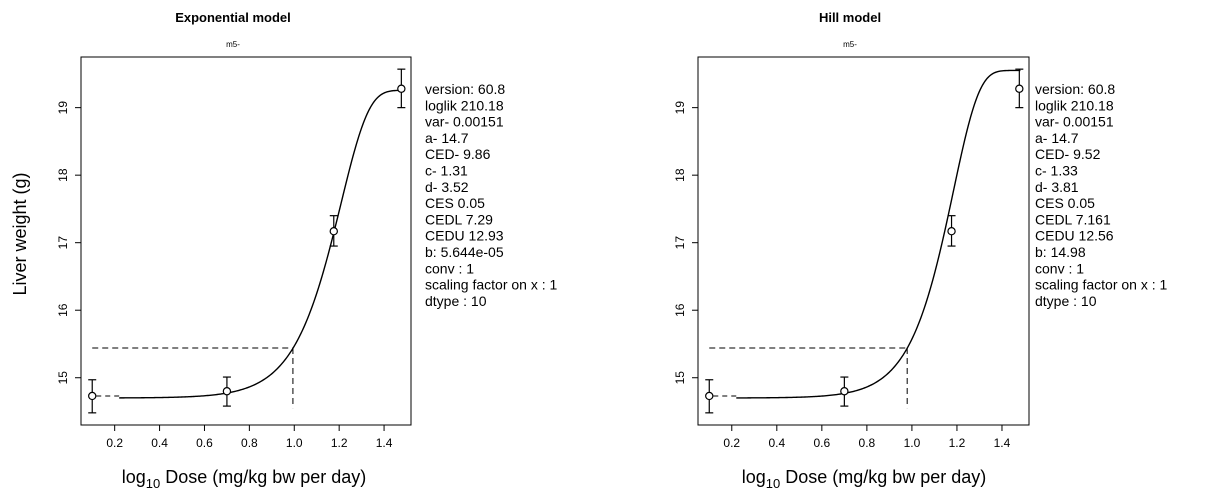 Image resolution: width=1210 pixels, height=491 pixels. What do you see at coordinates (1056, 171) in the screenshot?
I see `parameter-line: c- 1.33` at bounding box center [1056, 171].